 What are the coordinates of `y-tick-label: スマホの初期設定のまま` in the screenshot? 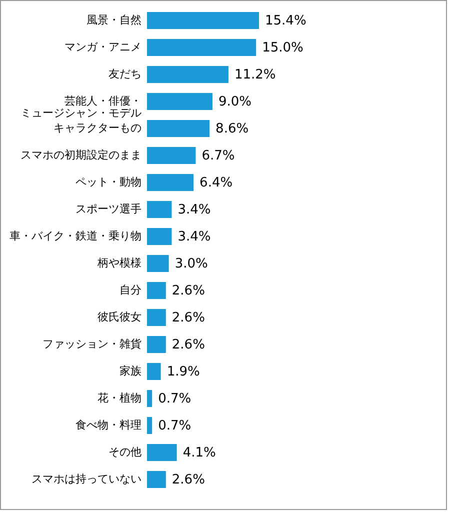 It's located at (81, 155).